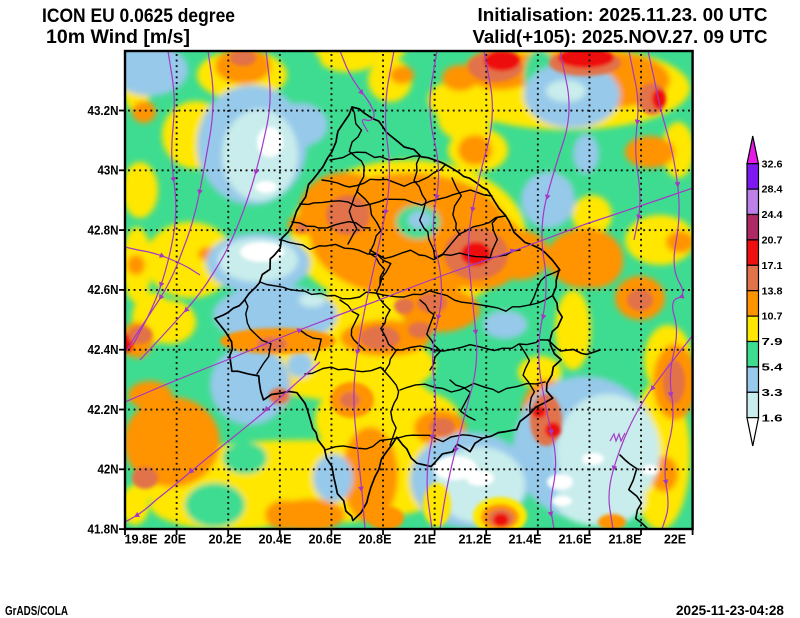  I want to click on svg-text: 20.4E, so click(275, 540).